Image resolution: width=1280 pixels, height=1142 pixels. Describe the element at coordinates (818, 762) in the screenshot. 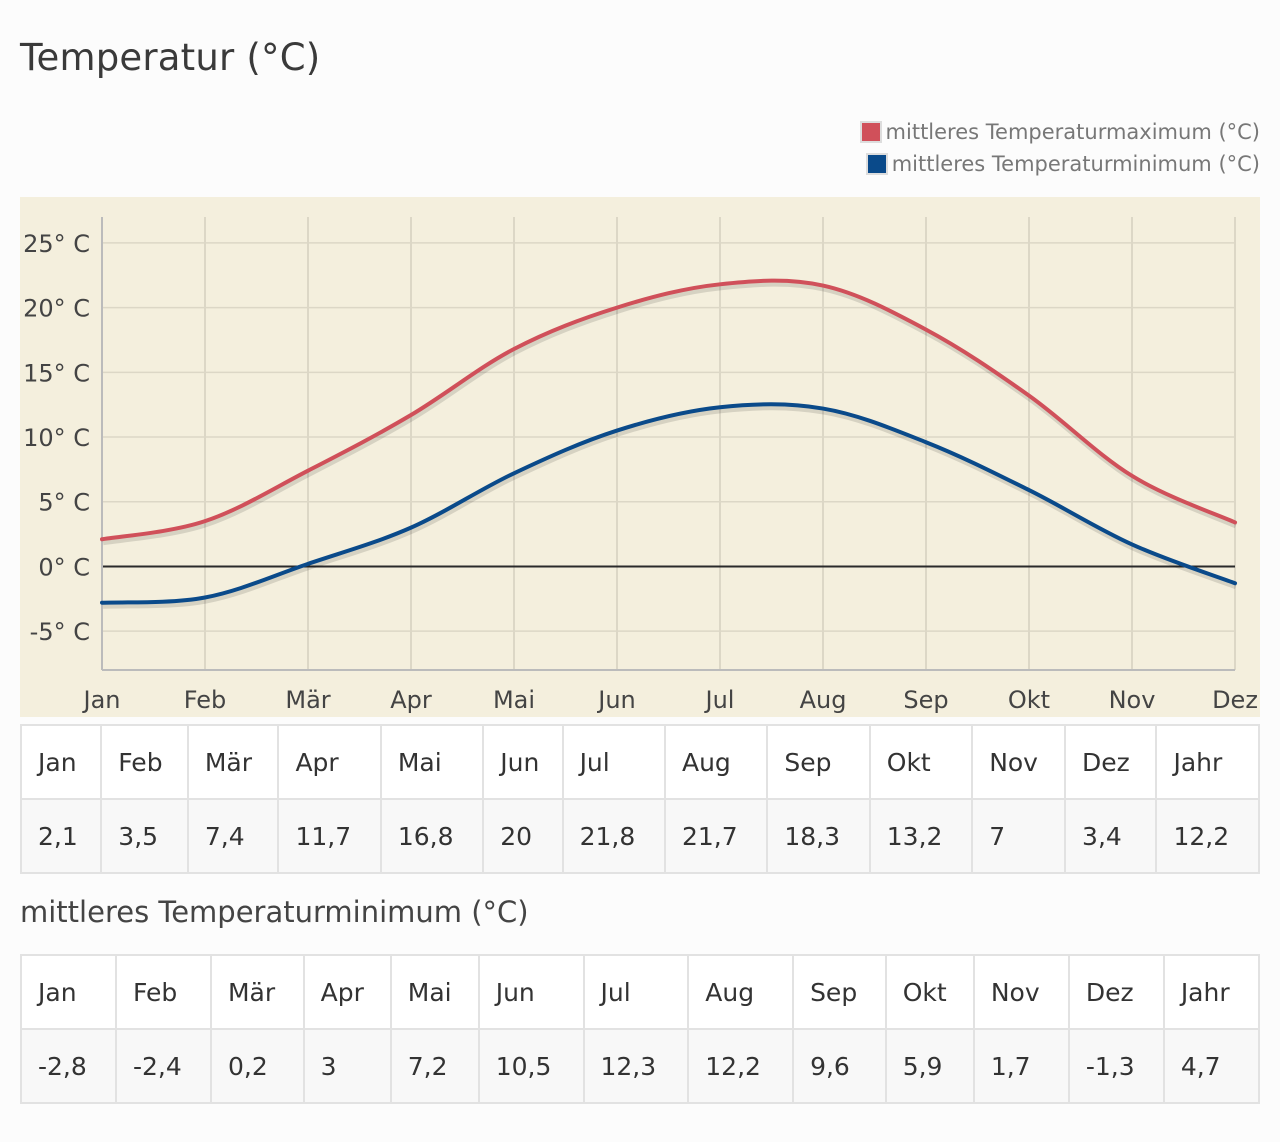

I see `max-header-cell: Sep` at that location.